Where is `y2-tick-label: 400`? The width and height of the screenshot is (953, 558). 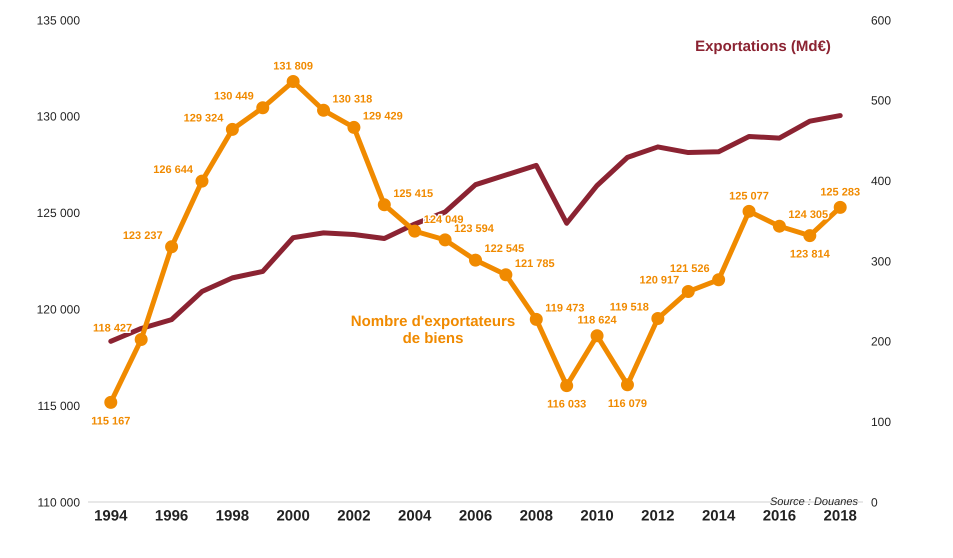
y2-tick-label: 400 is located at coordinates (881, 181).